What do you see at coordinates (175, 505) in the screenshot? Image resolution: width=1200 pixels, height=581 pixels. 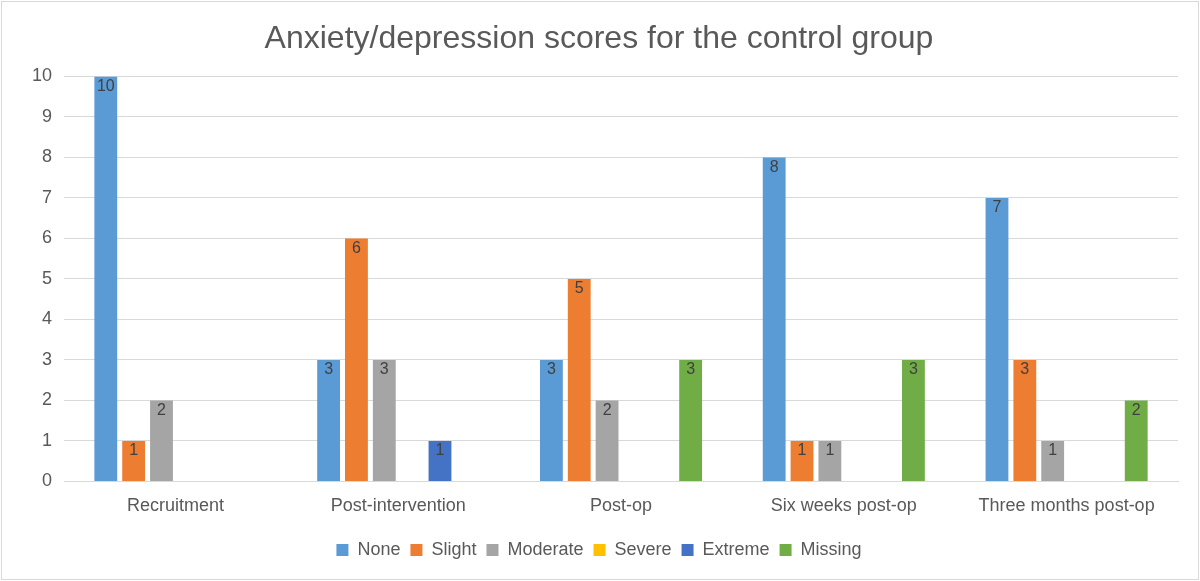 I see `x-tick-label: Recruitment` at bounding box center [175, 505].